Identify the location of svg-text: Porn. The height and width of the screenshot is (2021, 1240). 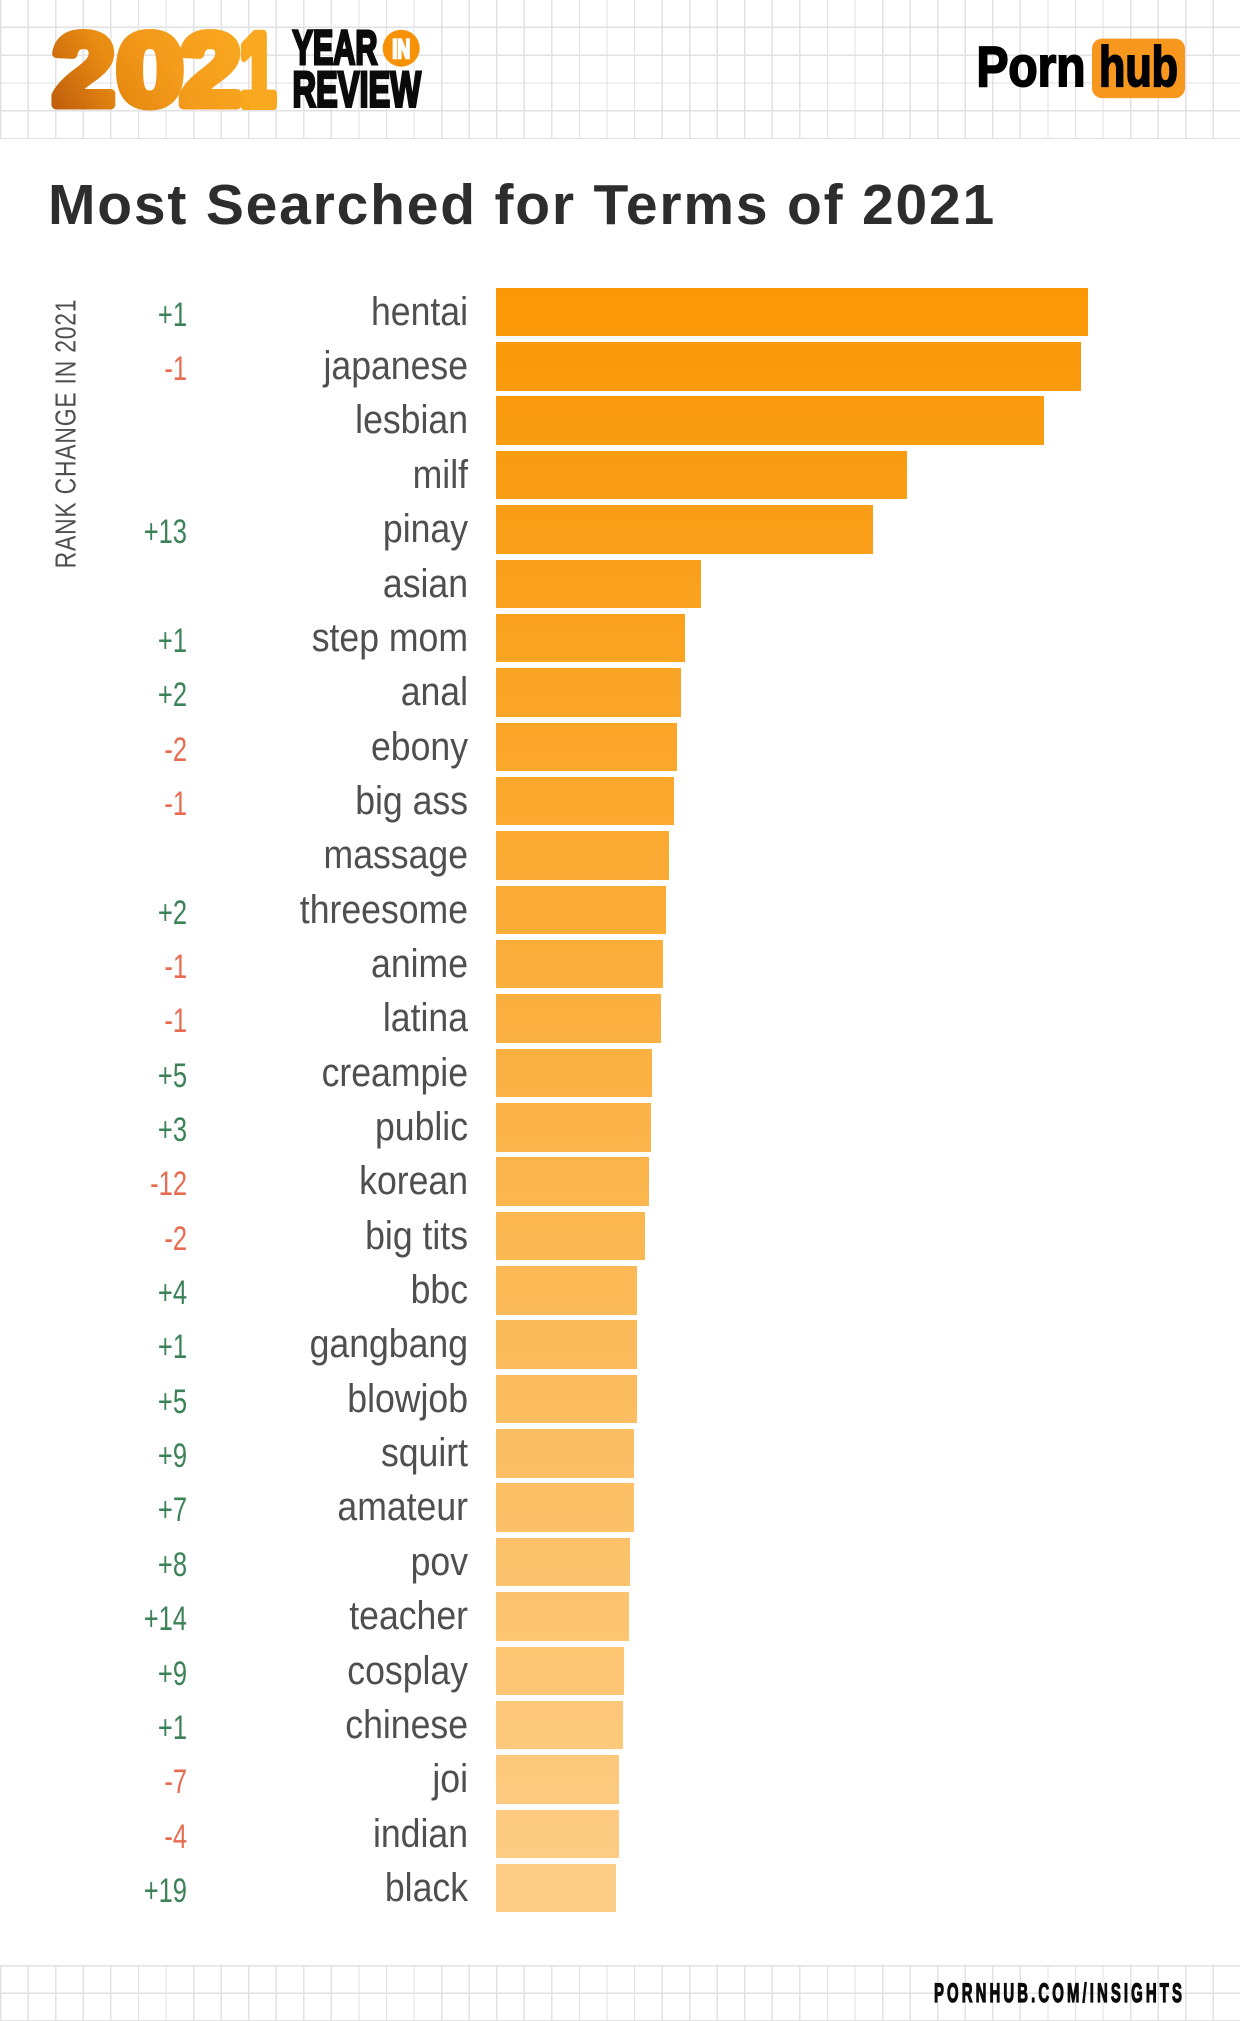
(1031, 67).